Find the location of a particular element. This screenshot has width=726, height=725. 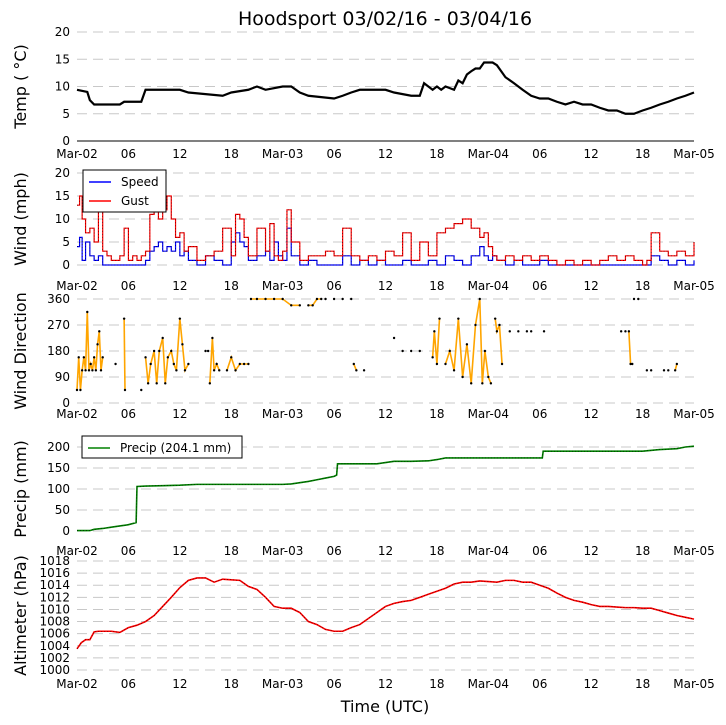

y-tick-label: 270 is located at coordinates (58, 325).